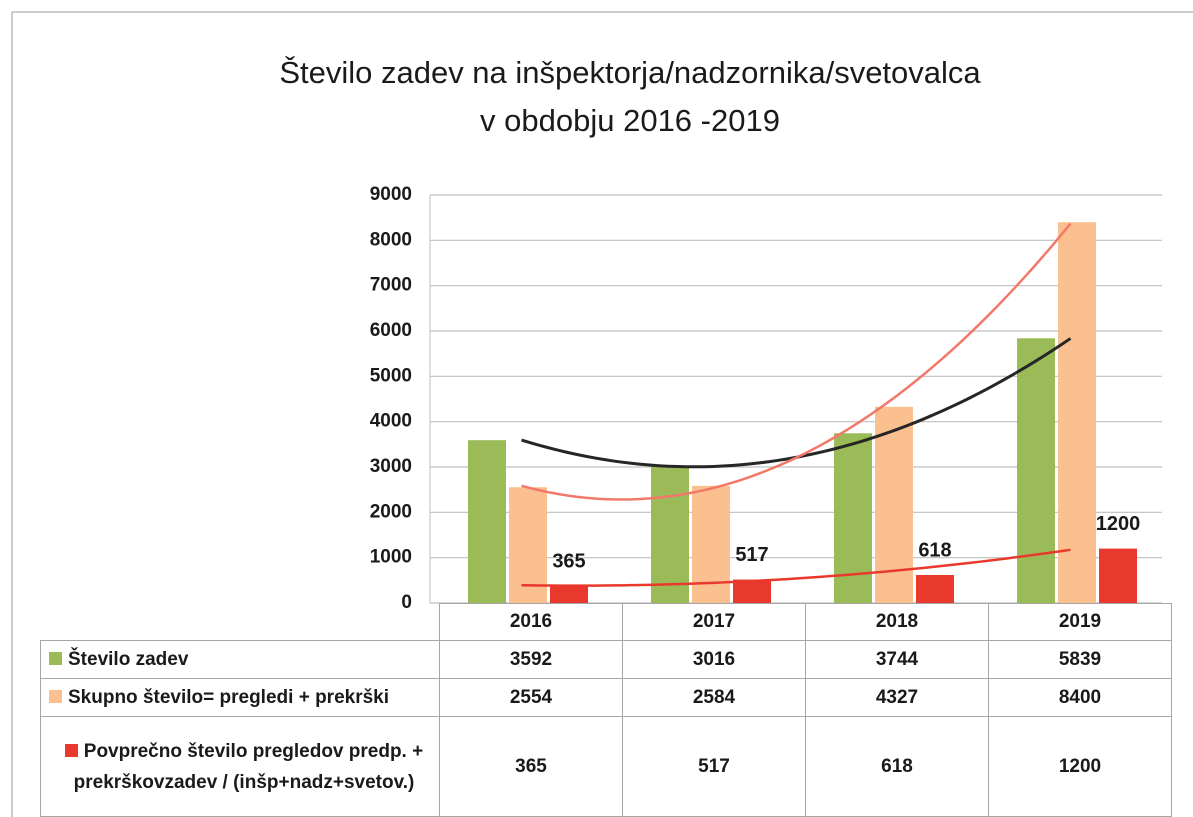 Image resolution: width=1193 pixels, height=817 pixels. What do you see at coordinates (128, 659) in the screenshot?
I see `legend-label: Število zadev` at bounding box center [128, 659].